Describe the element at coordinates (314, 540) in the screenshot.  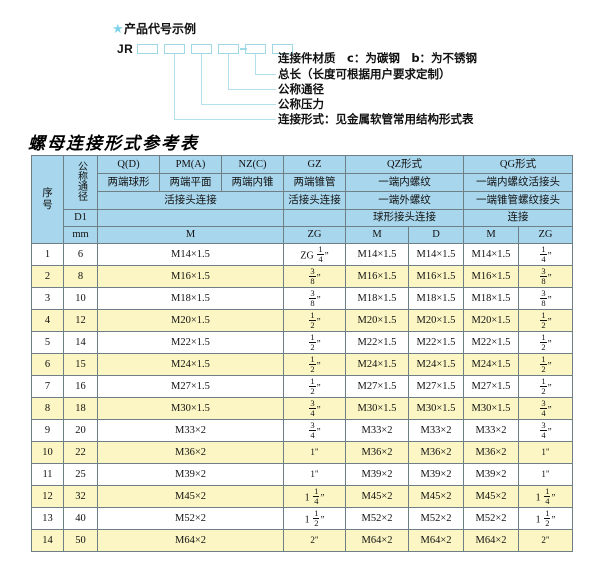
I see `cell-gz-zg: 2"` at that location.